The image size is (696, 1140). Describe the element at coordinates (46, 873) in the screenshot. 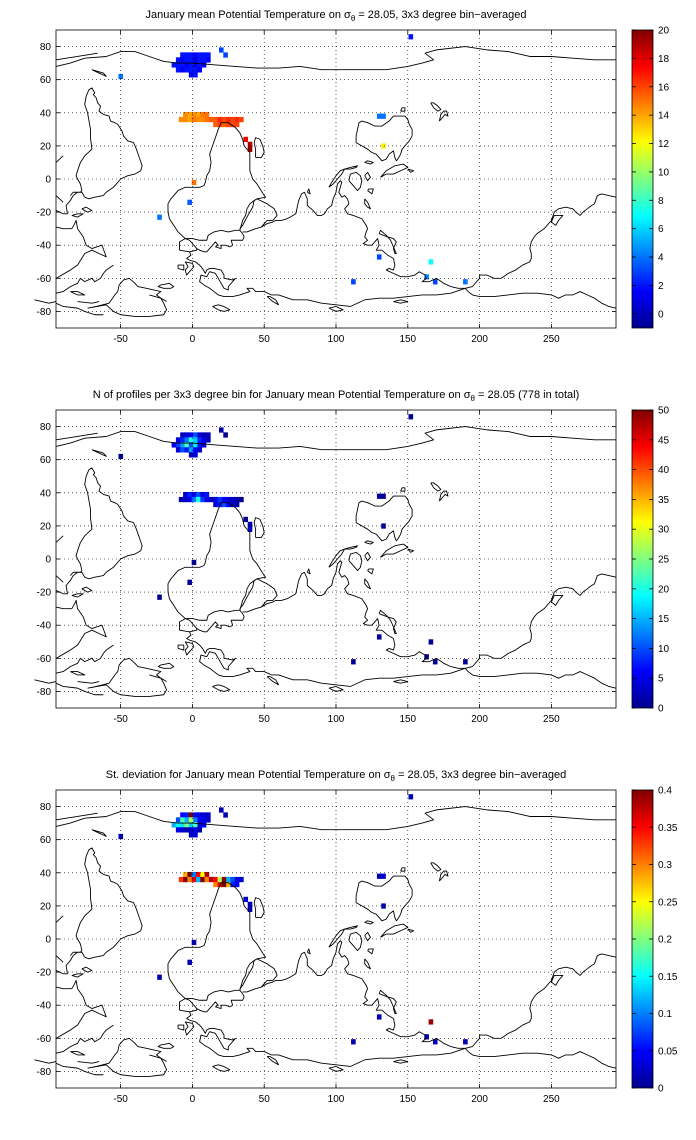

I see `y-tick-label: 40` at that location.